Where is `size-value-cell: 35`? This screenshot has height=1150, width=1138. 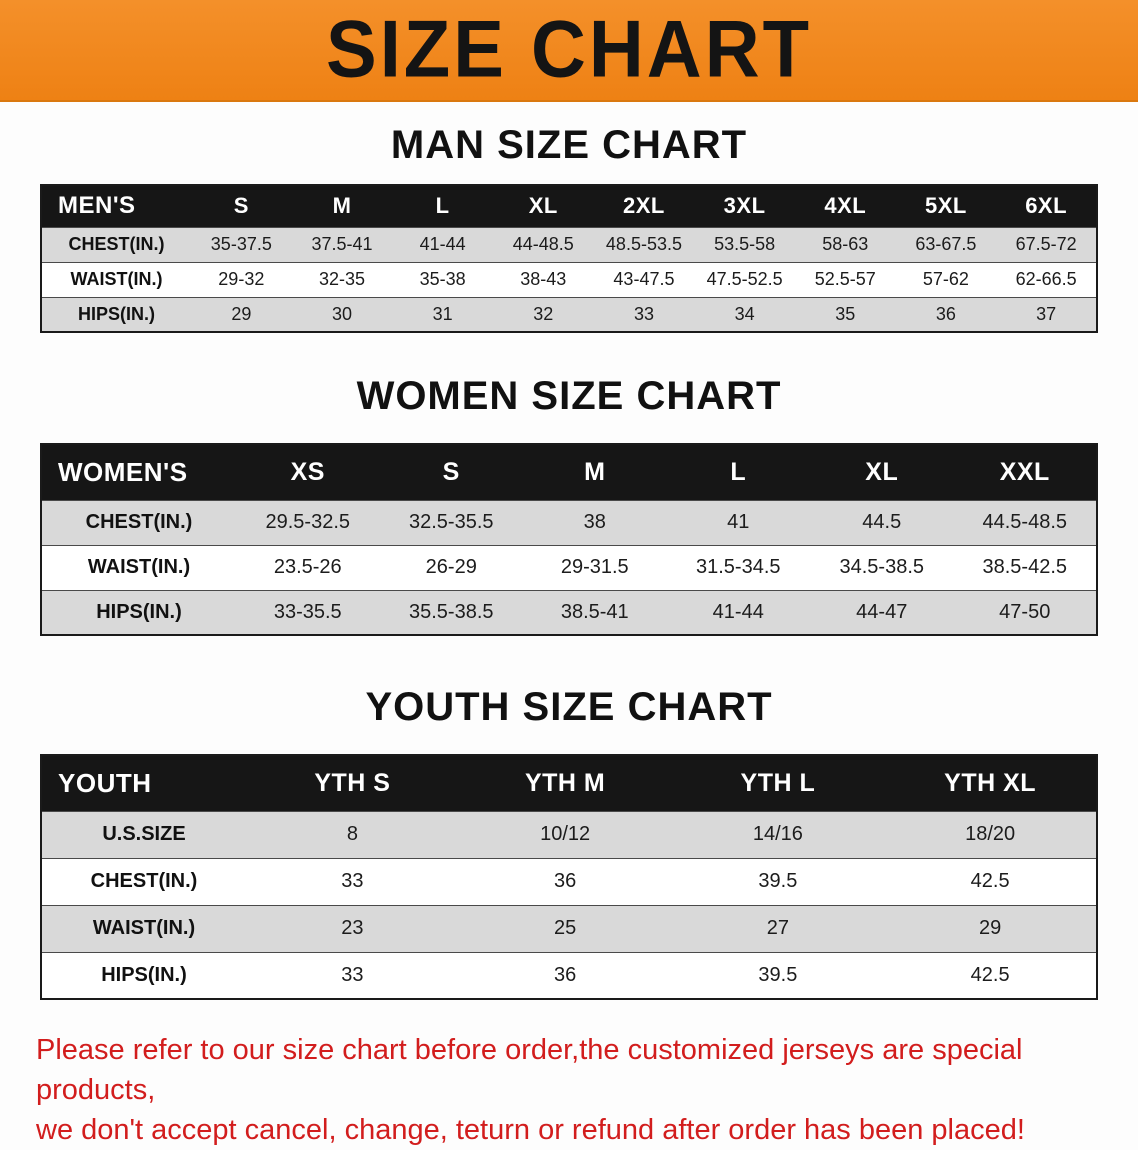
size-value-cell: 35 is located at coordinates (845, 313).